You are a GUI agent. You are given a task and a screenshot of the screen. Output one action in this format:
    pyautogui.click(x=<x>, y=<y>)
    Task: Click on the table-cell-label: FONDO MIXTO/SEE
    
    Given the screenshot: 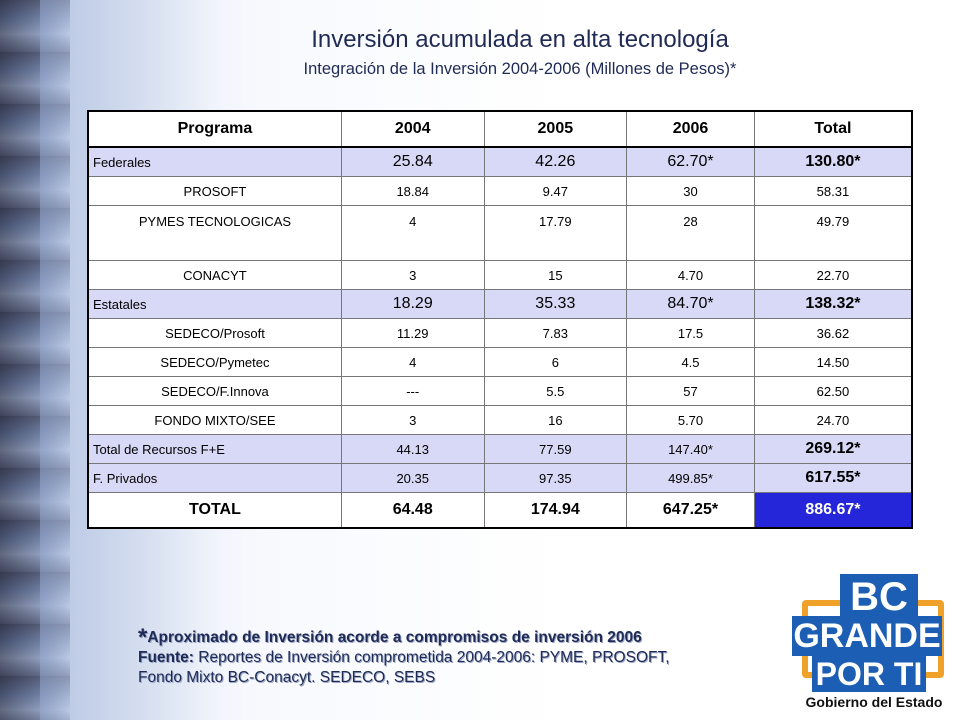 What is the action you would take?
    pyautogui.click(x=214, y=420)
    